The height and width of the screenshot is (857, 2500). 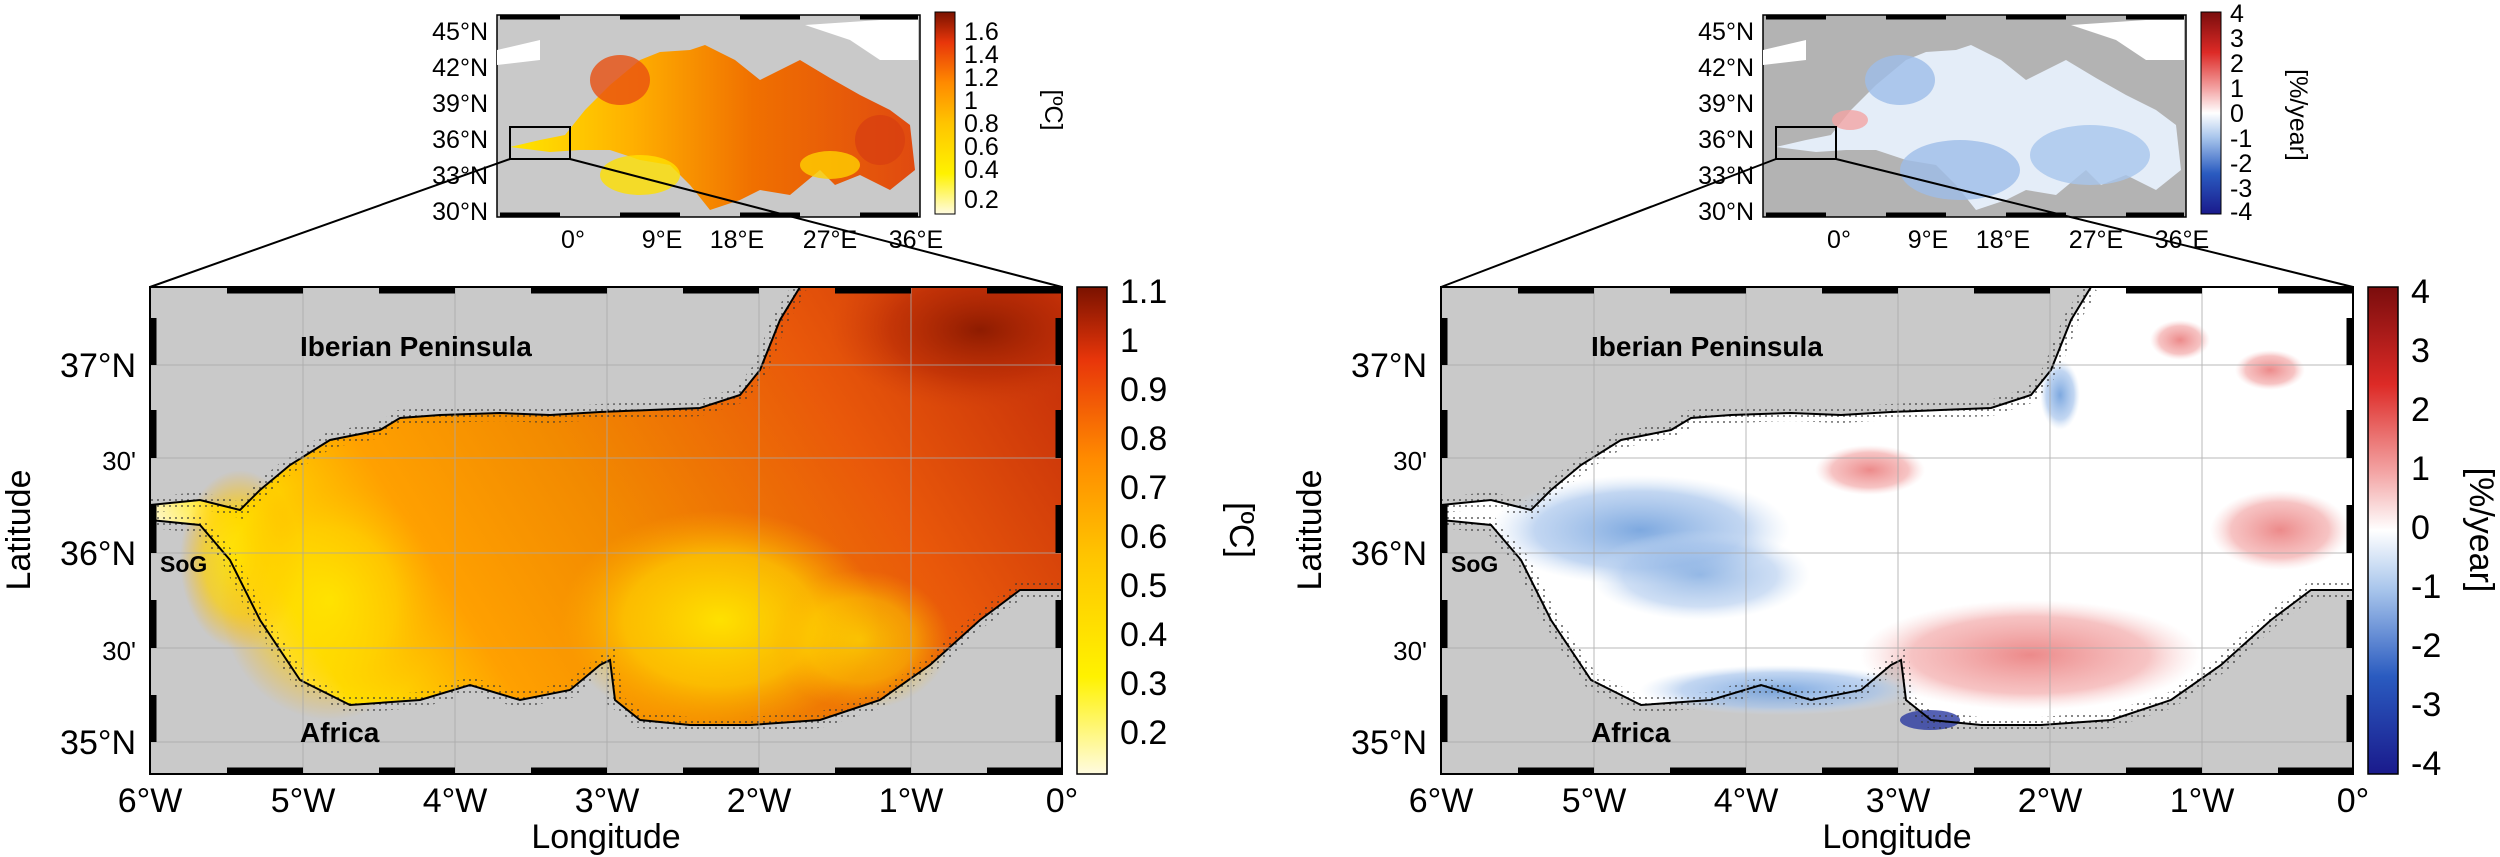 I want to click on left-inset-cbar-tick: 1.4, so click(x=981, y=55).